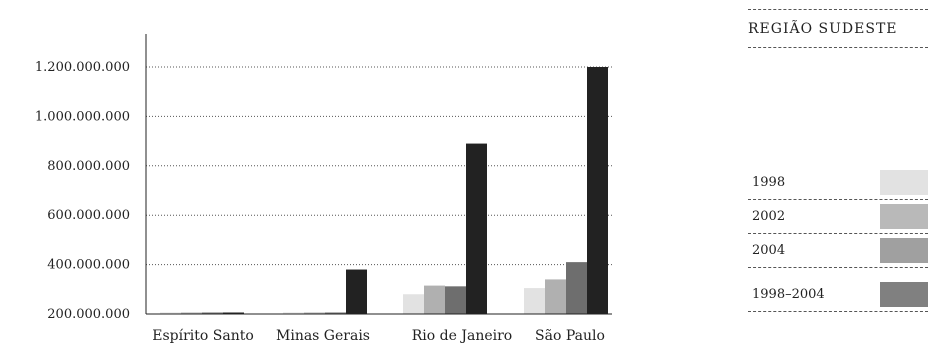 This screenshot has width=928, height=350. What do you see at coordinates (769, 182) in the screenshot?
I see `legend-label: 1998` at bounding box center [769, 182].